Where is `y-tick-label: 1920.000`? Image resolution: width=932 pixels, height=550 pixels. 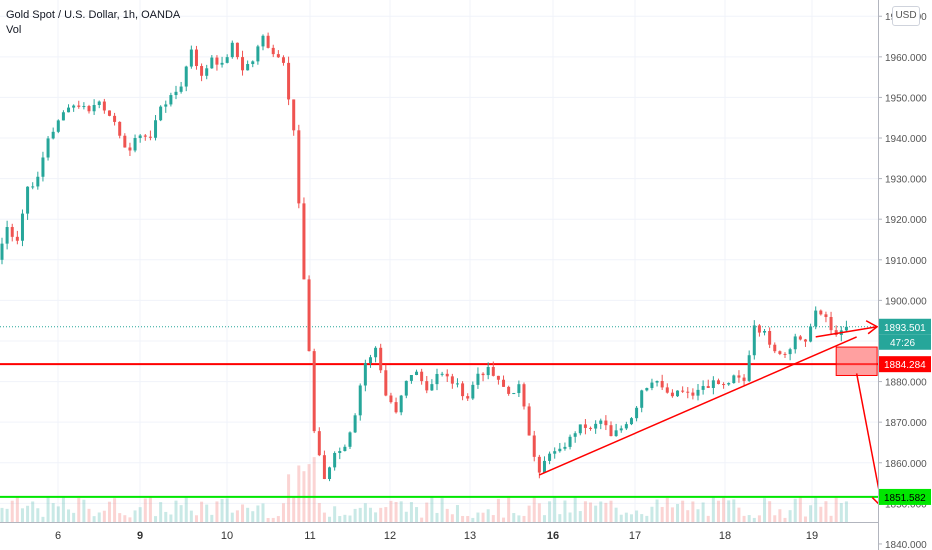
y-tick-label: 1920.000 is located at coordinates (906, 220).